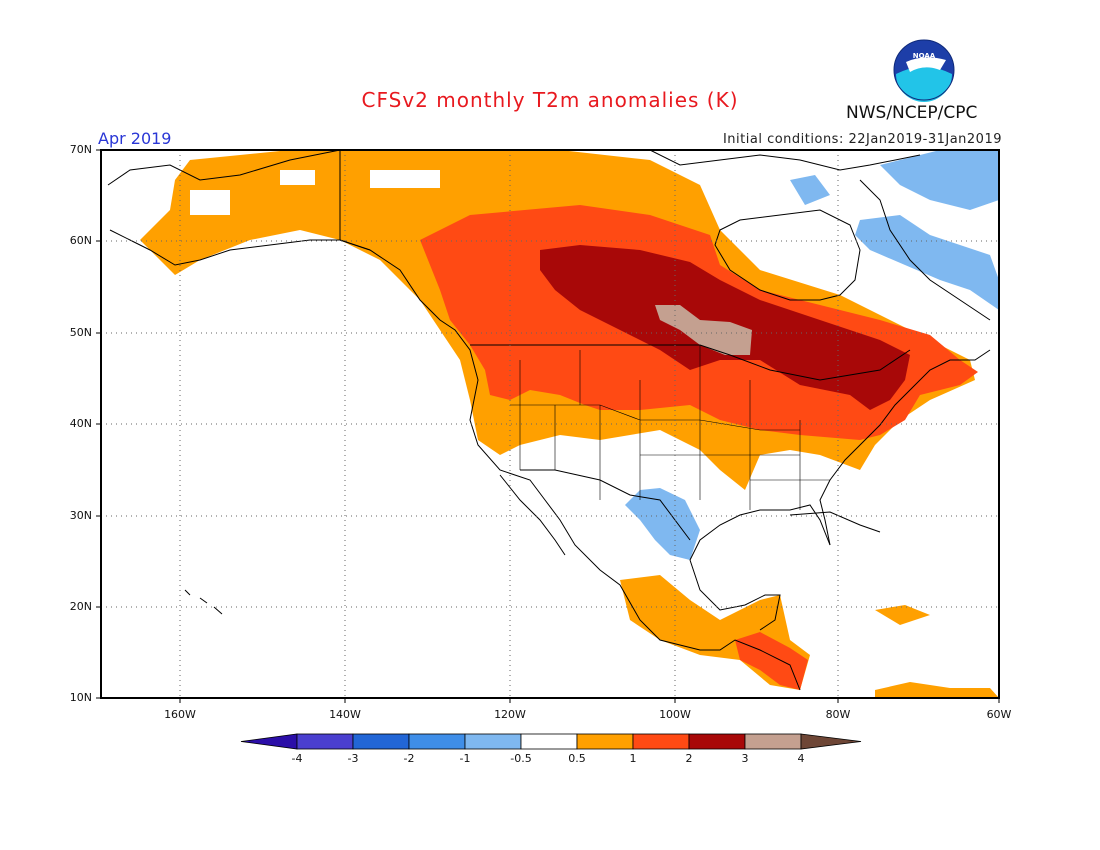  What do you see at coordinates (862, 139) in the screenshot?
I see `initial-conditions: Initial conditions: 22Jan2019-31Jan2019` at bounding box center [862, 139].